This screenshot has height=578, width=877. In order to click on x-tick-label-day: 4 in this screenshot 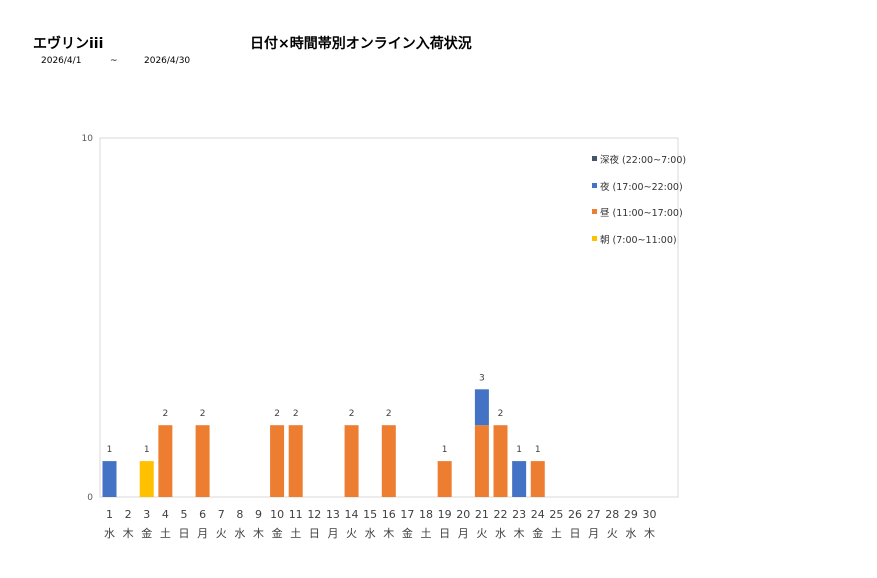, I will do `click(165, 514)`.